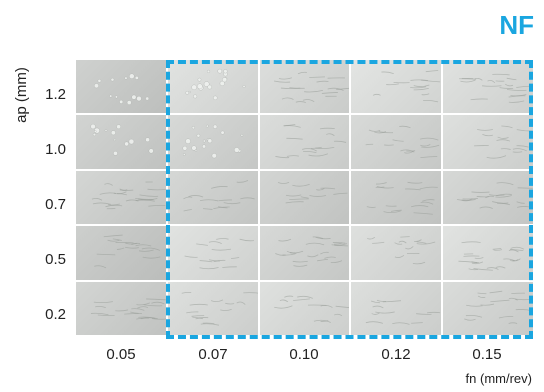  I want to click on y-tick-label: 1.2, so click(55, 94).